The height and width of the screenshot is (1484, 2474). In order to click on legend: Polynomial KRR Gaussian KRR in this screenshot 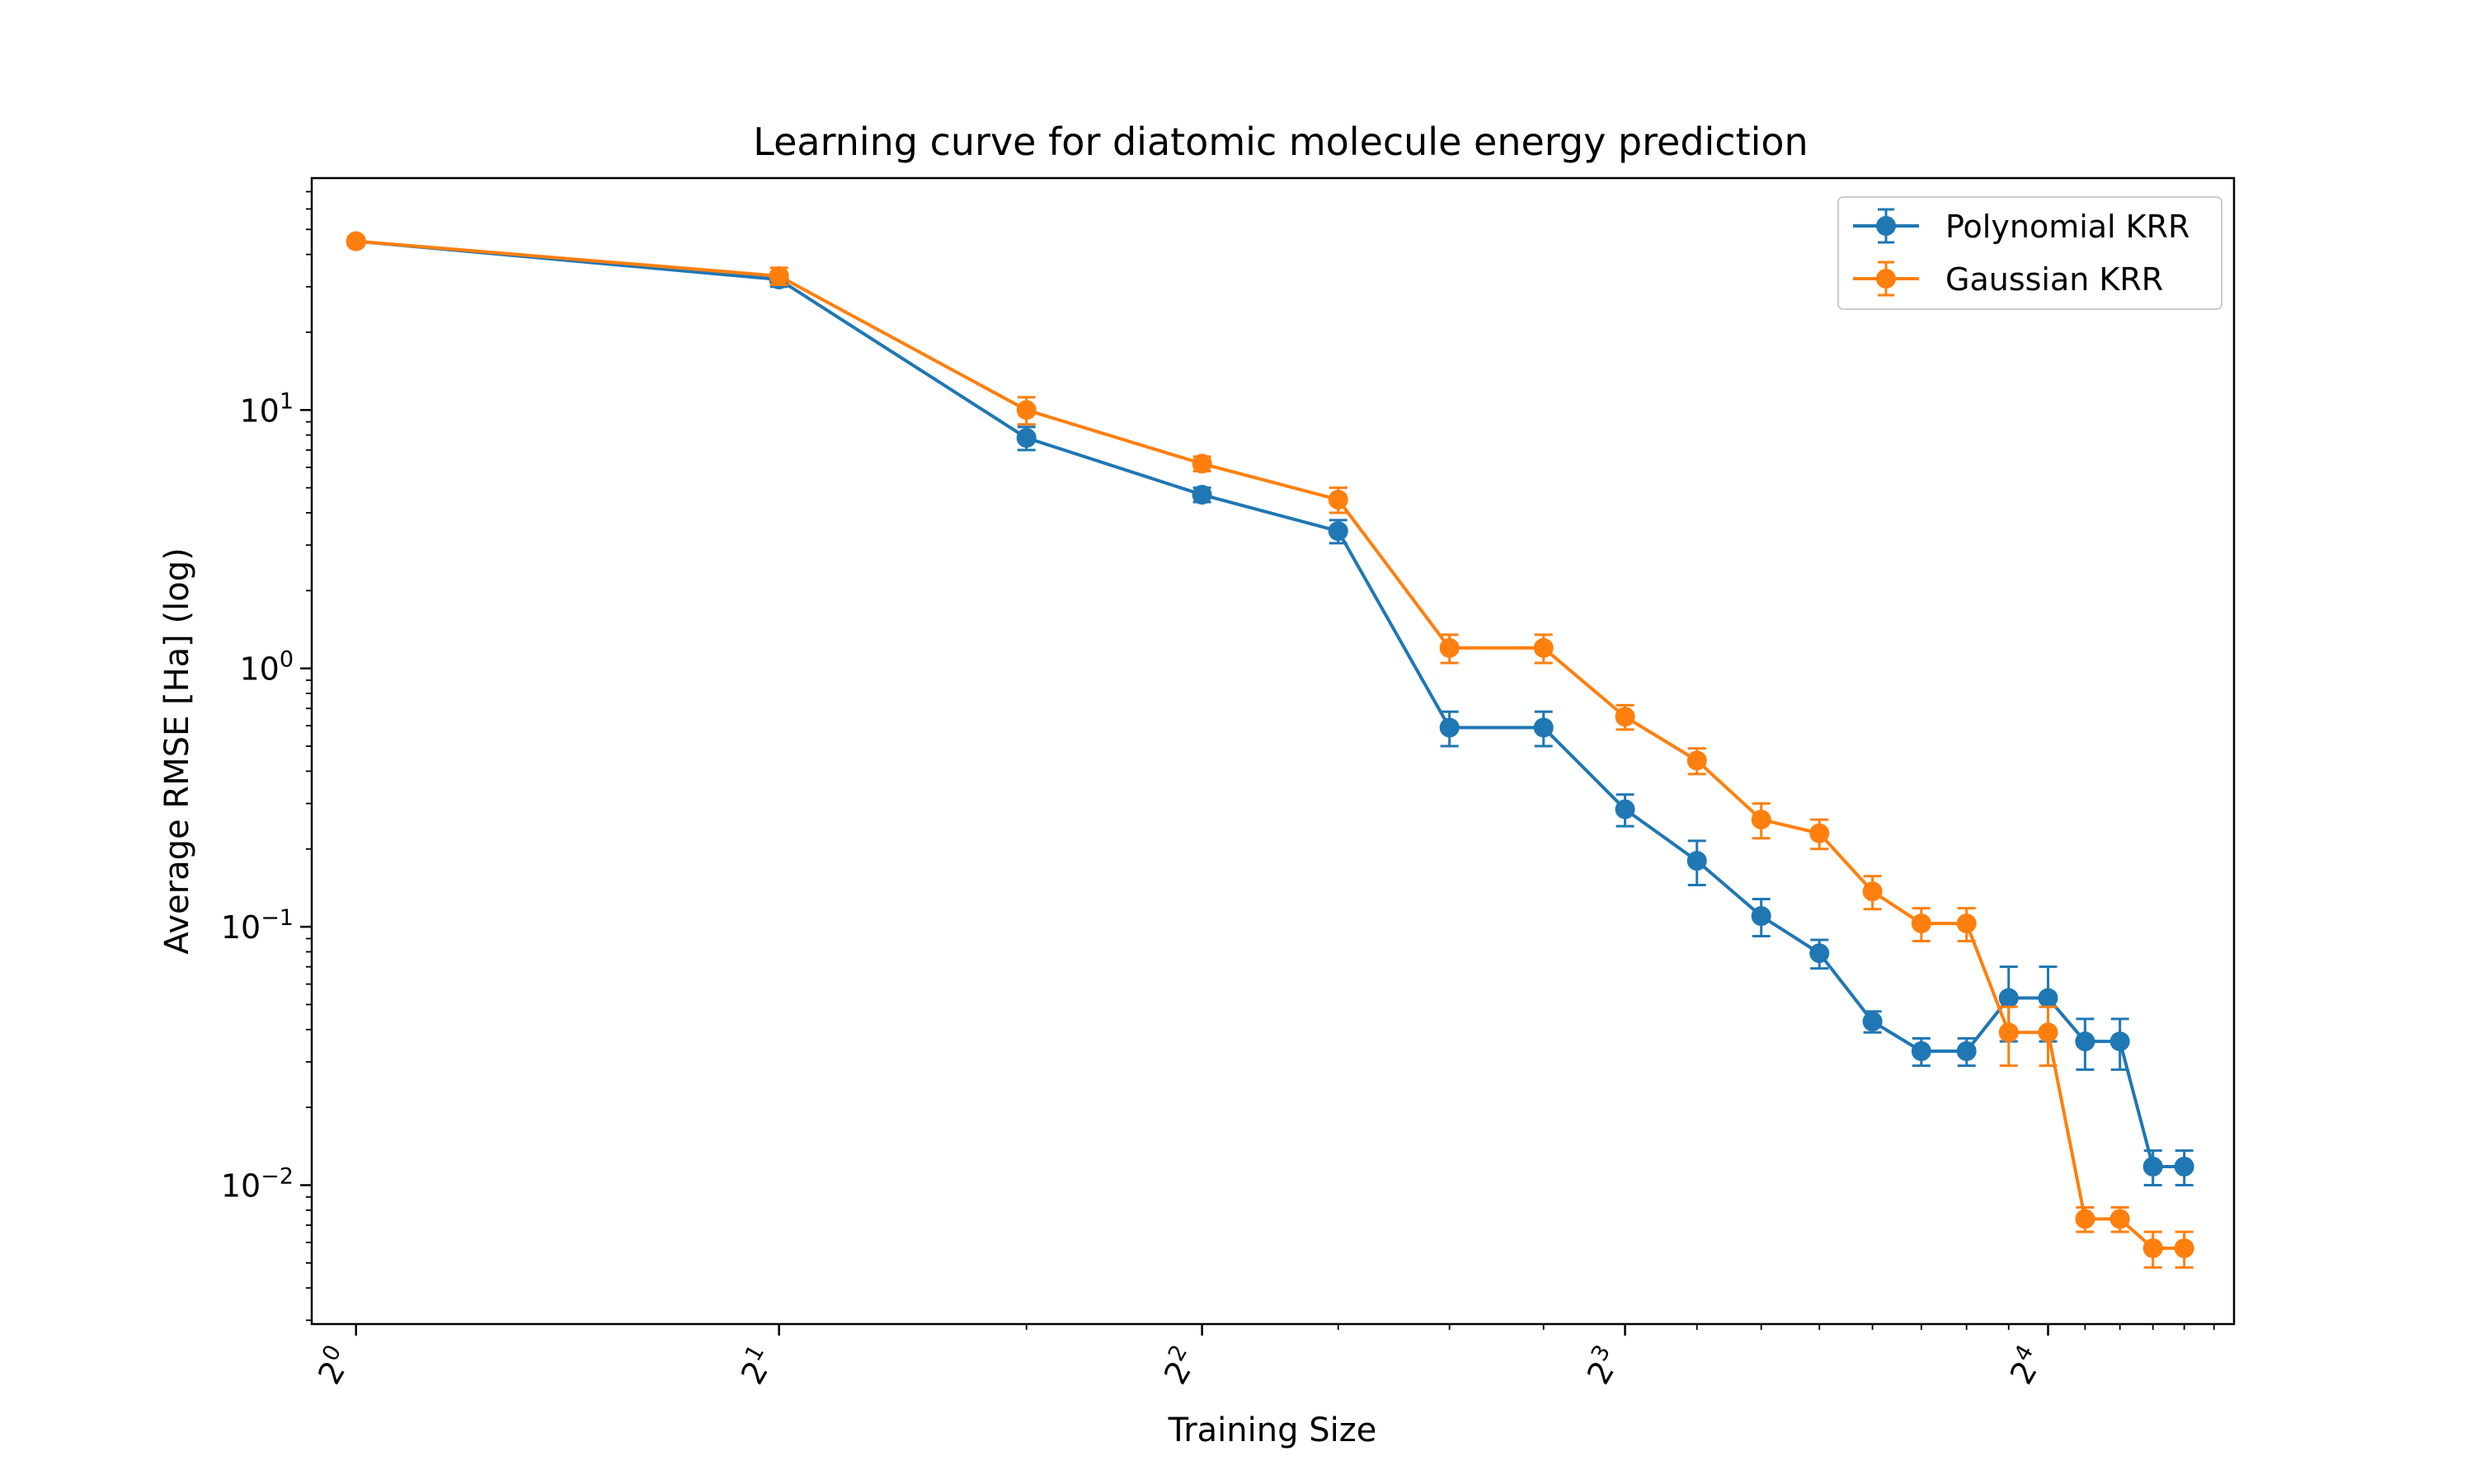, I will do `click(2029, 253)`.